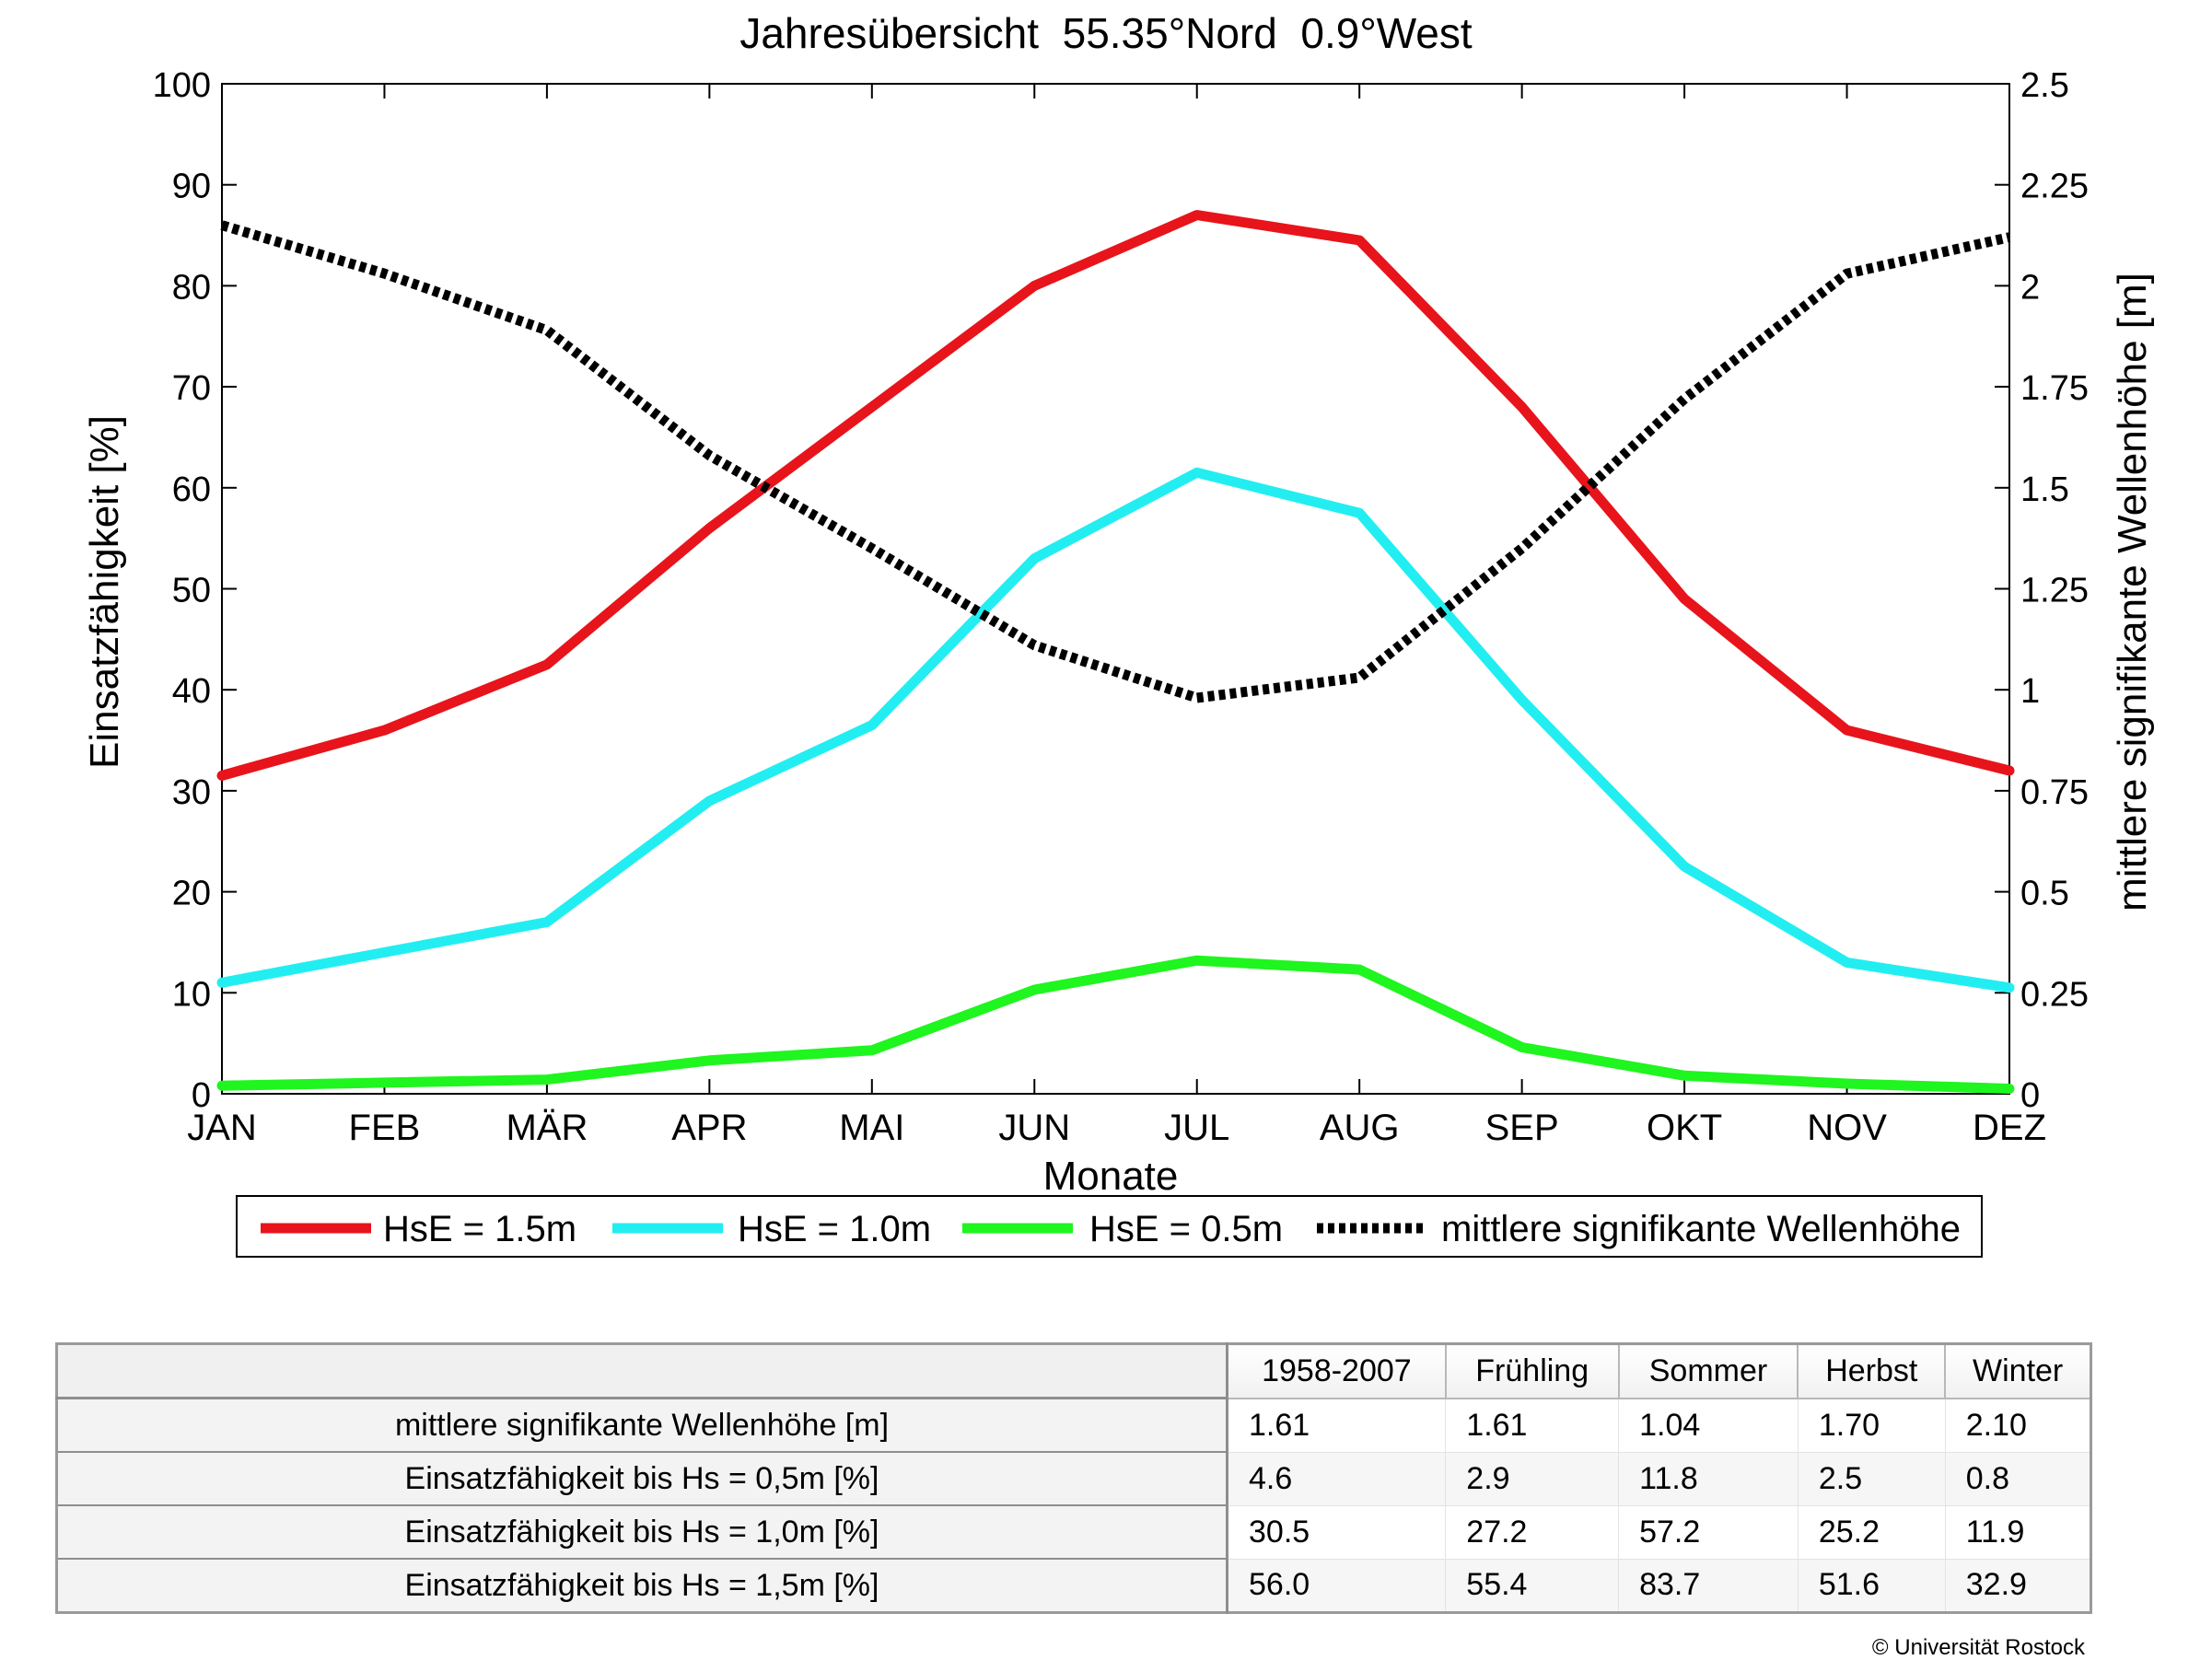 The image size is (2212, 1660). Describe the element at coordinates (872, 1128) in the screenshot. I see `x-tick-label: MAI` at that location.